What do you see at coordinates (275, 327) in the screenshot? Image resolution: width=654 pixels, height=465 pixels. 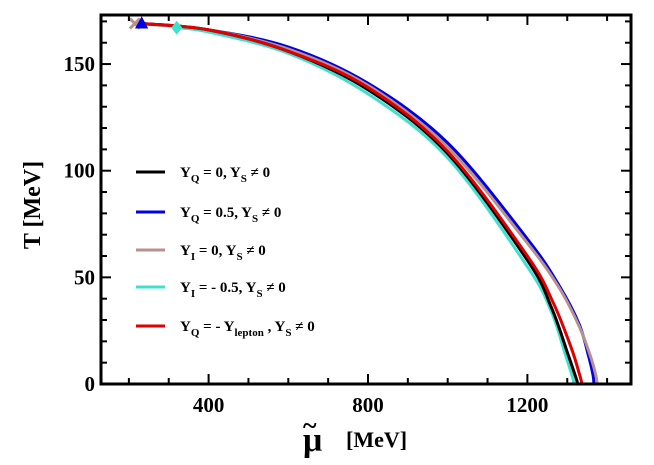 I see `legend-text-part: , Y` at bounding box center [275, 327].